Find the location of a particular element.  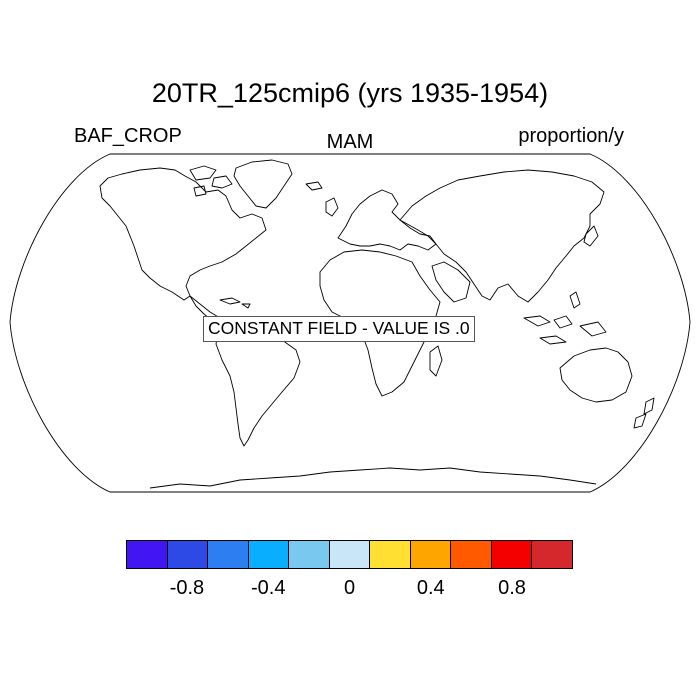

asia-coast is located at coordinates (502, 236).